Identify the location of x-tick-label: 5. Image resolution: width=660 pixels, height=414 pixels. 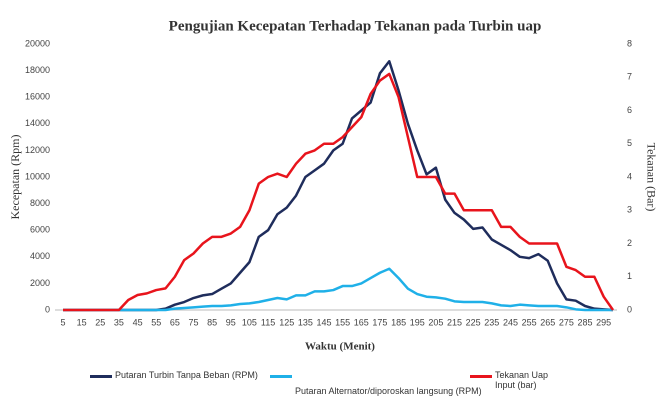
(62, 322).